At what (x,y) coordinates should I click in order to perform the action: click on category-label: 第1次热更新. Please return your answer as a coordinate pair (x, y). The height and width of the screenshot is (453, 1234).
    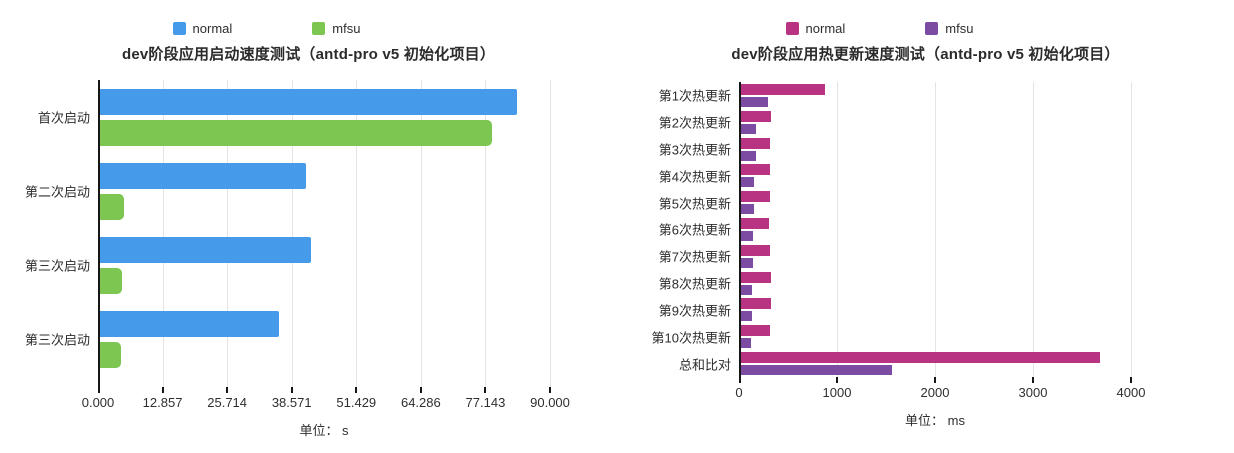
    Looking at the image, I should click on (694, 96).